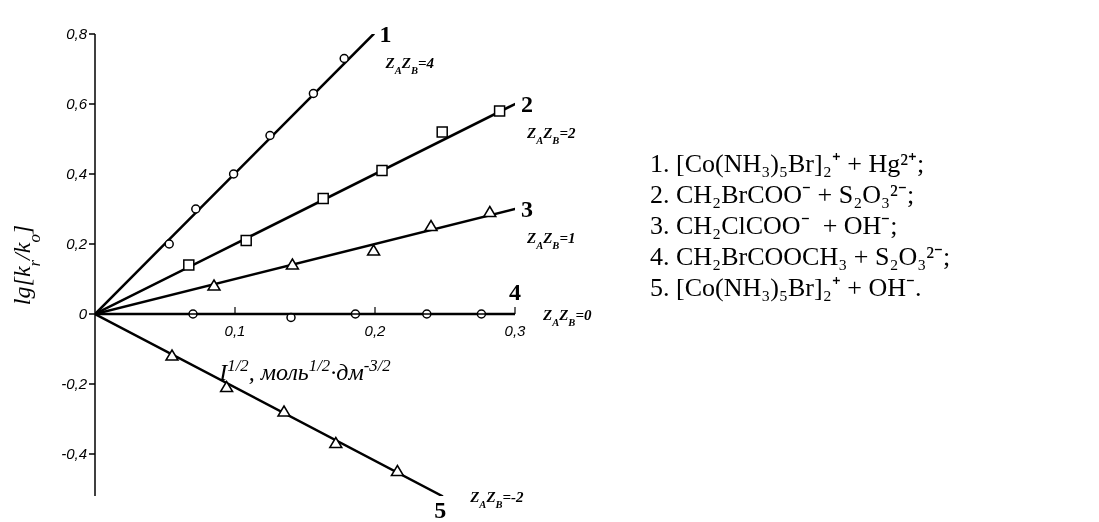 The height and width of the screenshot is (522, 1099). What do you see at coordinates (409, 65) in the screenshot?
I see `annotation: Z$_{A}$Z$_{B}$=4` at bounding box center [409, 65].